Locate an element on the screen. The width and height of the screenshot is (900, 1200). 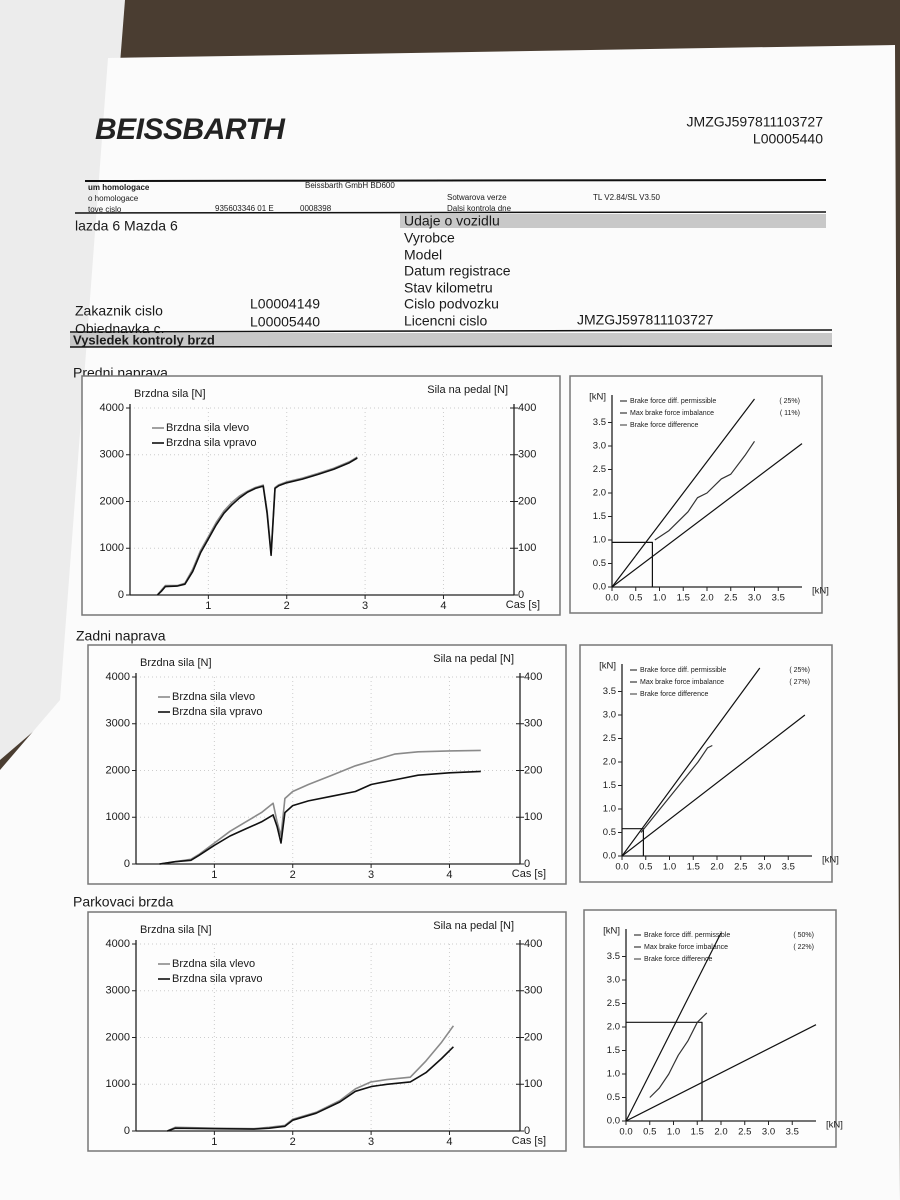
field-value: JMZGJ597811103727 is located at coordinates (645, 320).